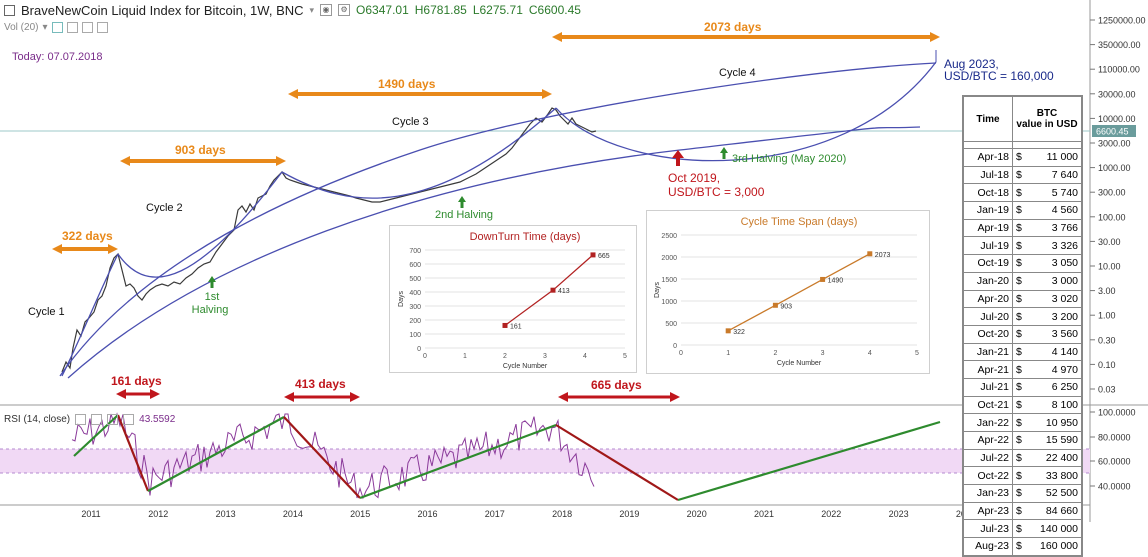 The image size is (1148, 557). Describe the element at coordinates (669, 236) in the screenshot. I see `inset-y-tick: 2500` at that location.